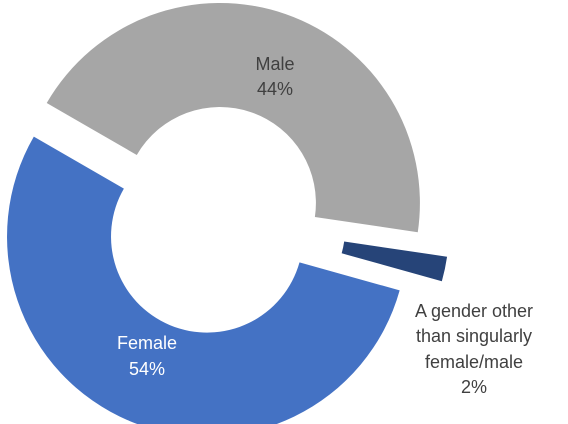  Describe the element at coordinates (474, 336) in the screenshot. I see `label-other-line-2: than singularly` at that location.